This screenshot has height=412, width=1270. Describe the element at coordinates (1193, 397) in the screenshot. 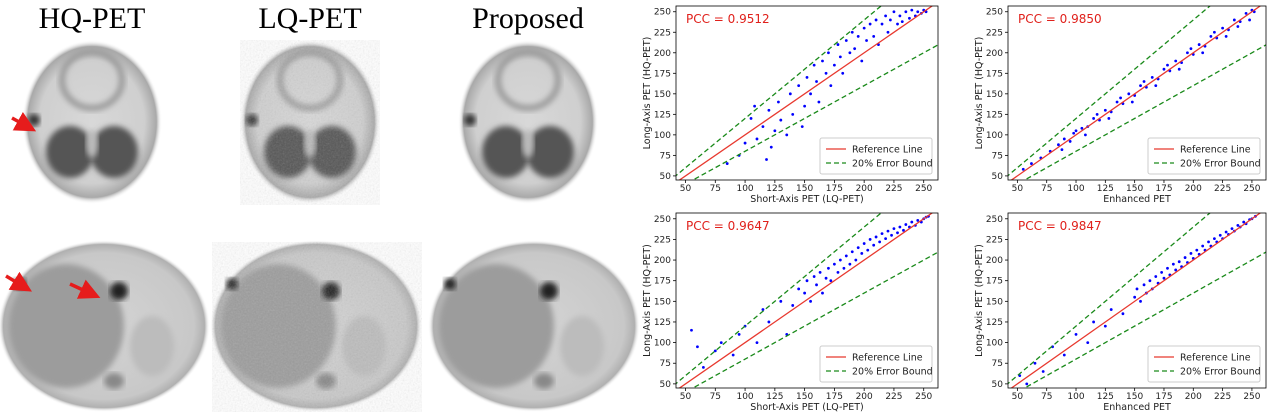

I see `x-tick-label: 200` at that location.